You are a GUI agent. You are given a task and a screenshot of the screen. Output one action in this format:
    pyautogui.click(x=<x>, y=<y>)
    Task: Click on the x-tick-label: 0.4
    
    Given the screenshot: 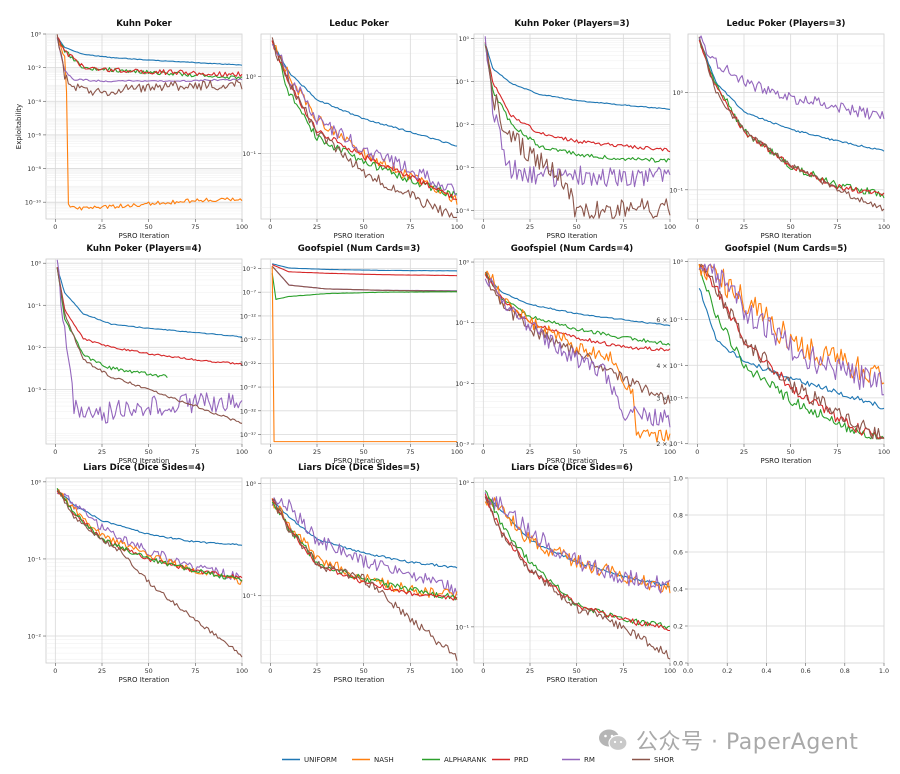 What is the action you would take?
    pyautogui.click(x=766, y=671)
    